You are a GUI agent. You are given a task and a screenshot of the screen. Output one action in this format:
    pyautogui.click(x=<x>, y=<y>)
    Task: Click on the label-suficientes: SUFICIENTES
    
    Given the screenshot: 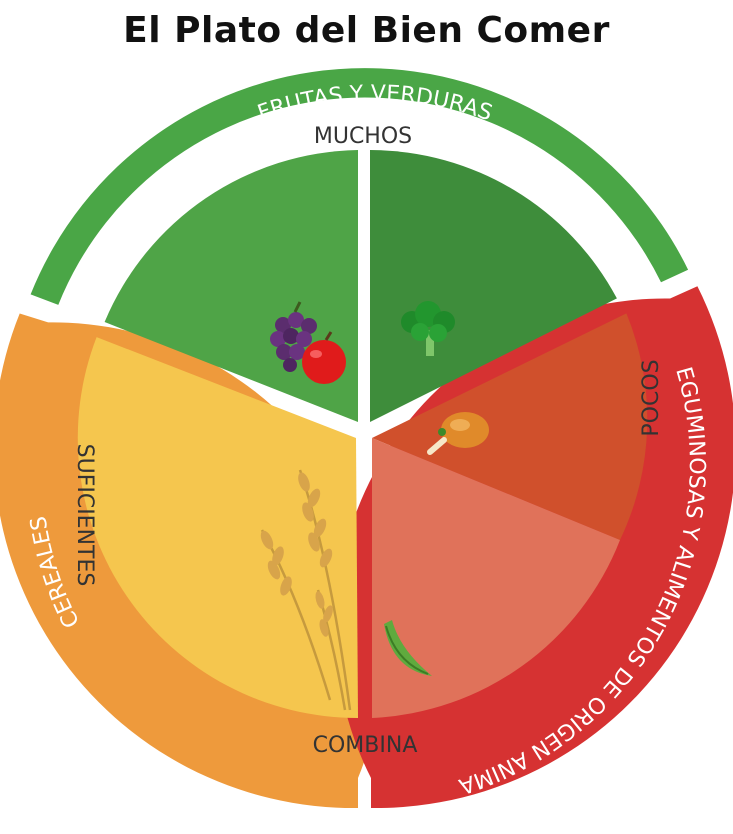 What is the action you would take?
    pyautogui.click(x=84, y=515)
    